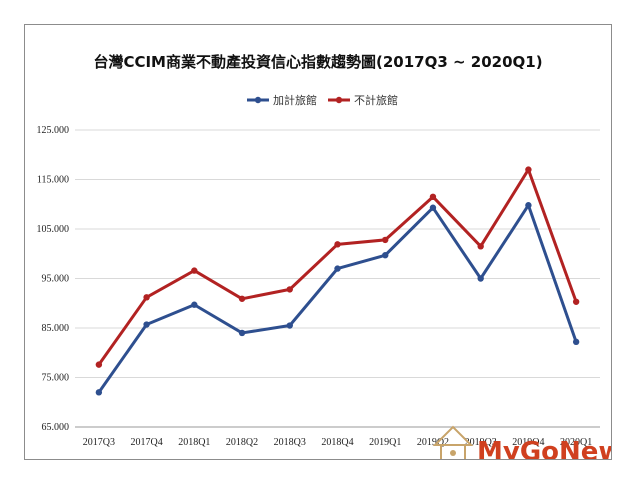 This screenshot has width=640, height=480. Describe the element at coordinates (385, 442) in the screenshot. I see `x-tick-label: 2019Q1` at that location.